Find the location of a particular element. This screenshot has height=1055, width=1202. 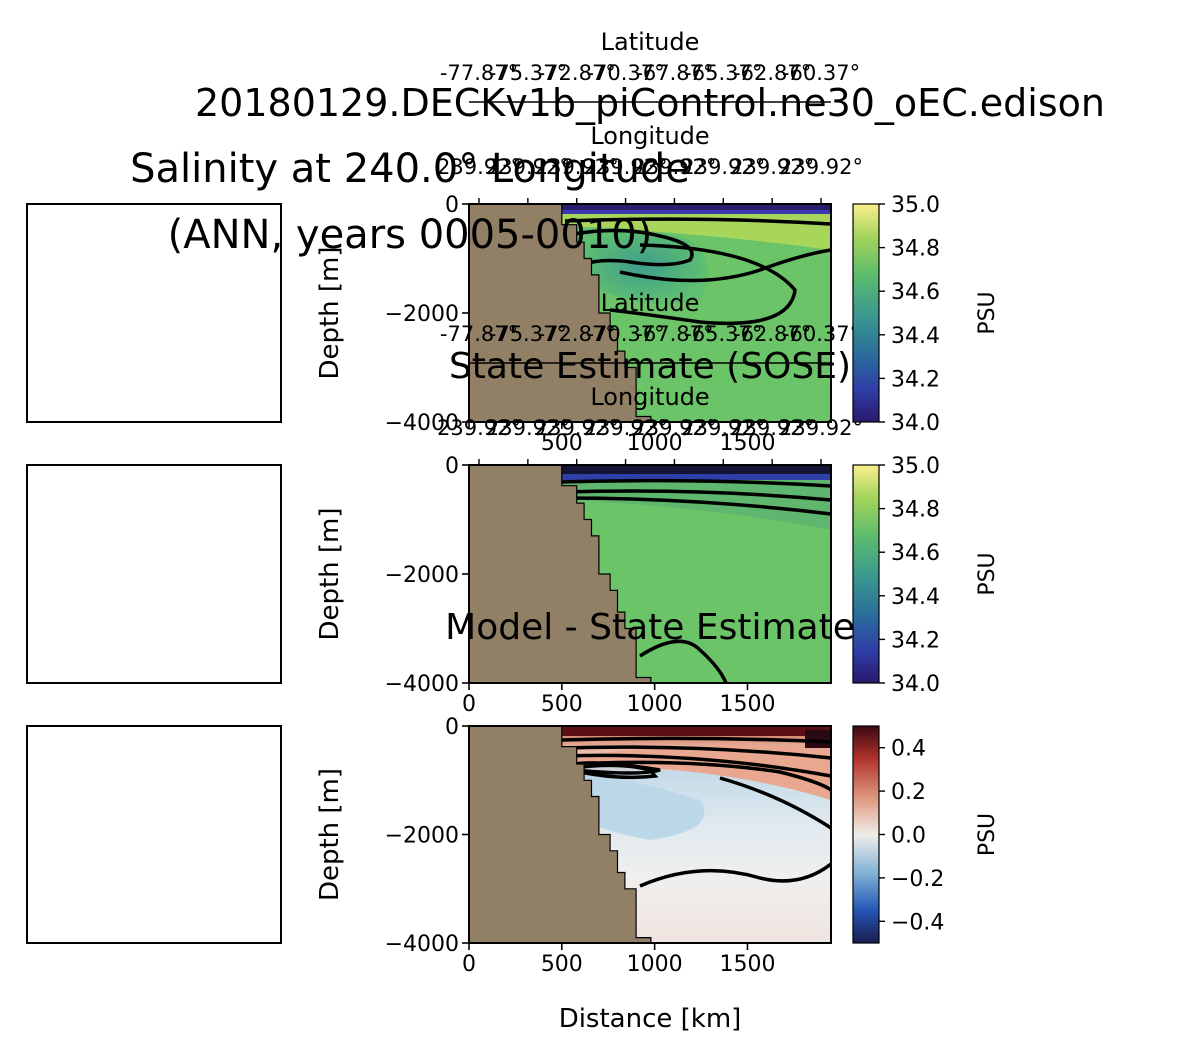

panel-0-lon-axis-label: Longitude is located at coordinates (649, 136).